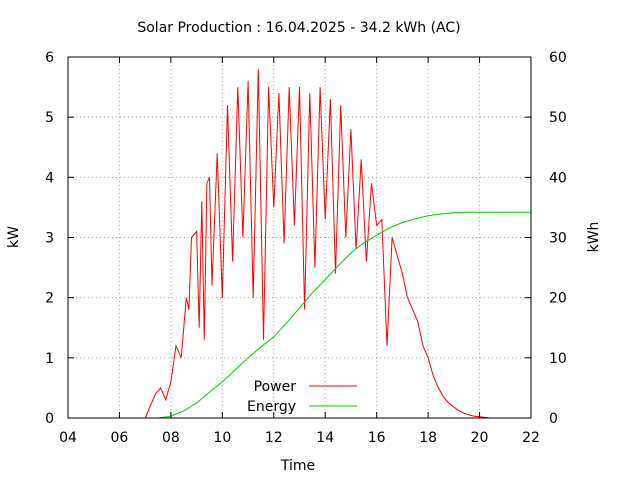 The width and height of the screenshot is (640, 480). I want to click on y-tick-label: 6, so click(49, 58).